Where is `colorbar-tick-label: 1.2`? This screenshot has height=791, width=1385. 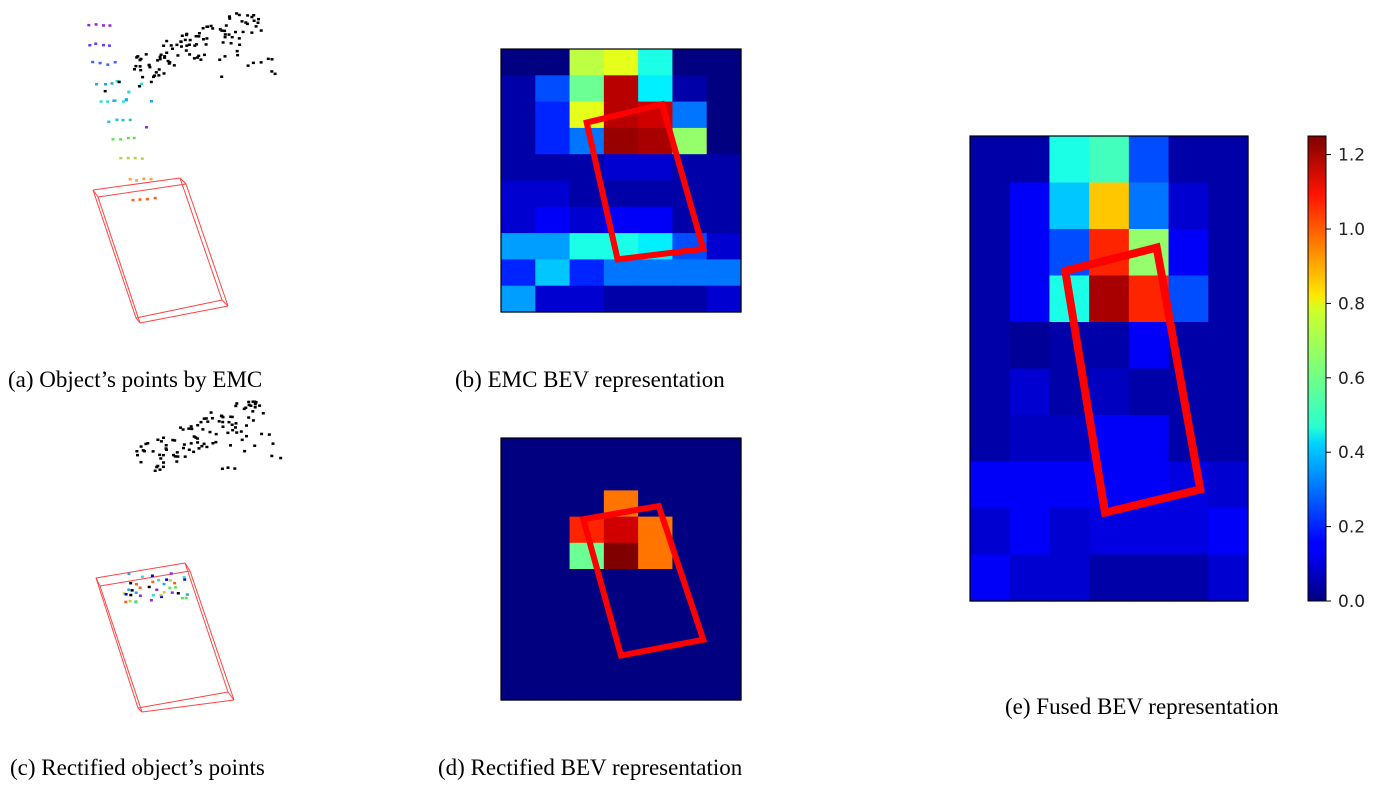 colorbar-tick-label: 1.2 is located at coordinates (1351, 156).